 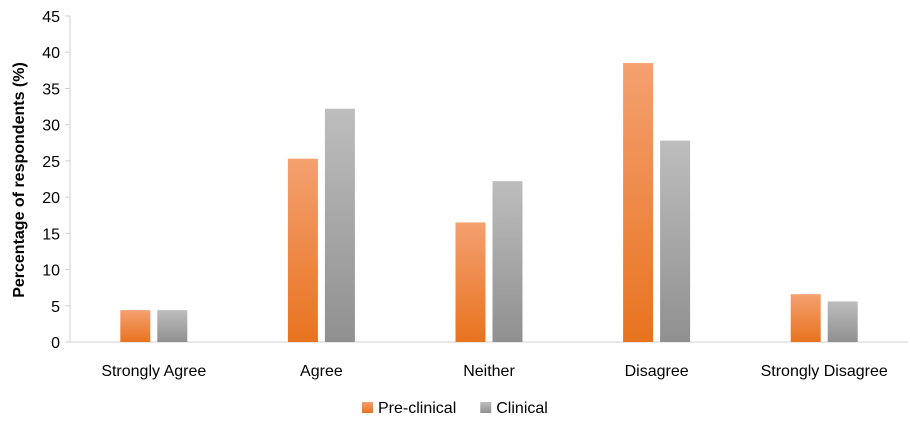 I want to click on legend: Pre-clinical Clinical, so click(x=455, y=408).